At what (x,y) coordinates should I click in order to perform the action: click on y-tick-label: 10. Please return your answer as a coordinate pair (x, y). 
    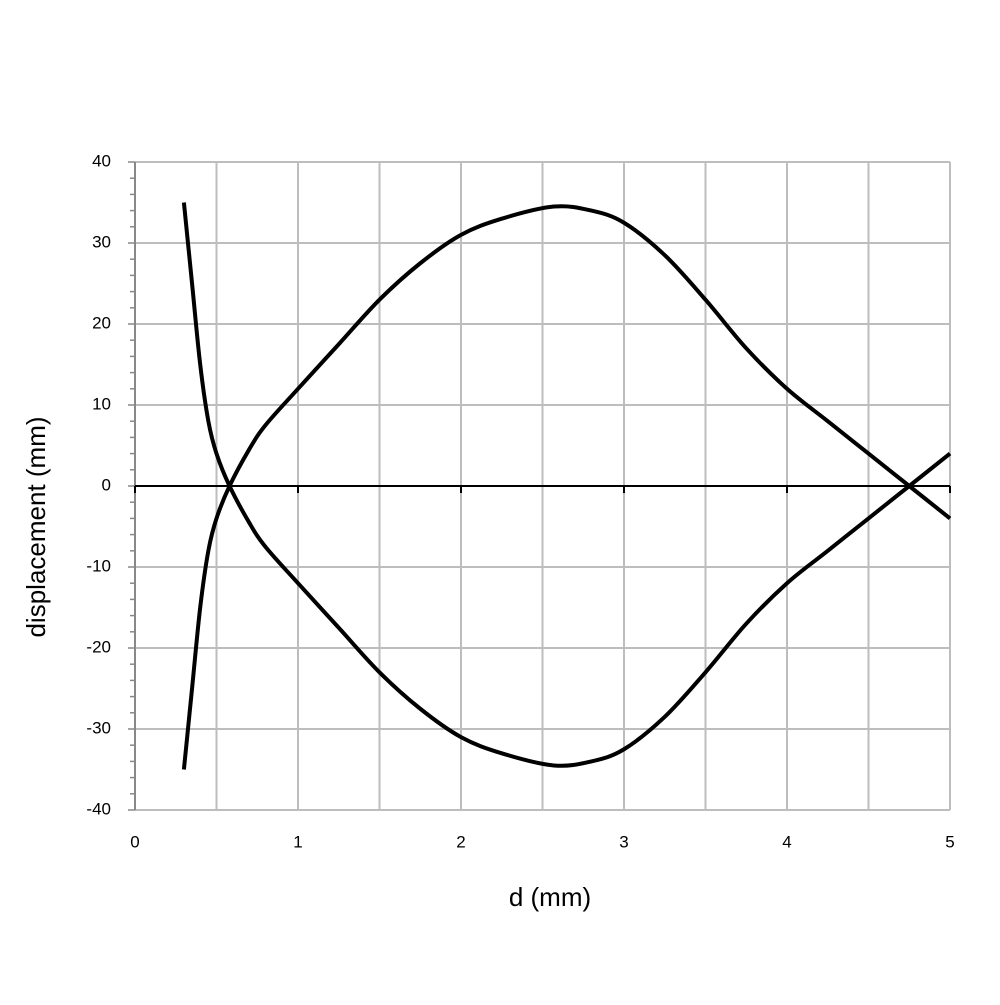
    Looking at the image, I should click on (101, 403).